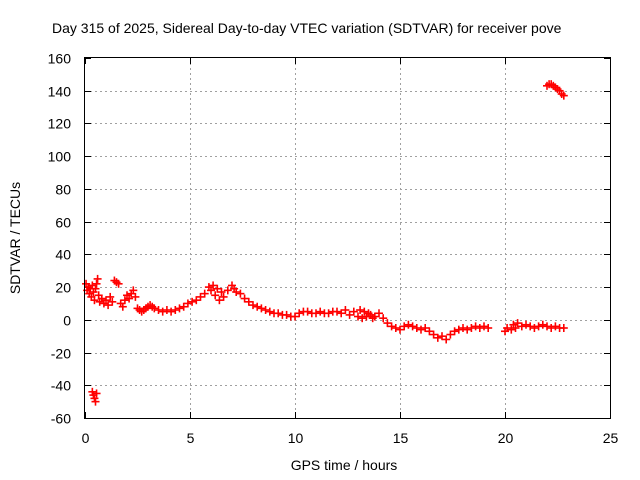 The image size is (640, 480). Describe the element at coordinates (61, 386) in the screenshot. I see `y-tick-label: -40` at that location.